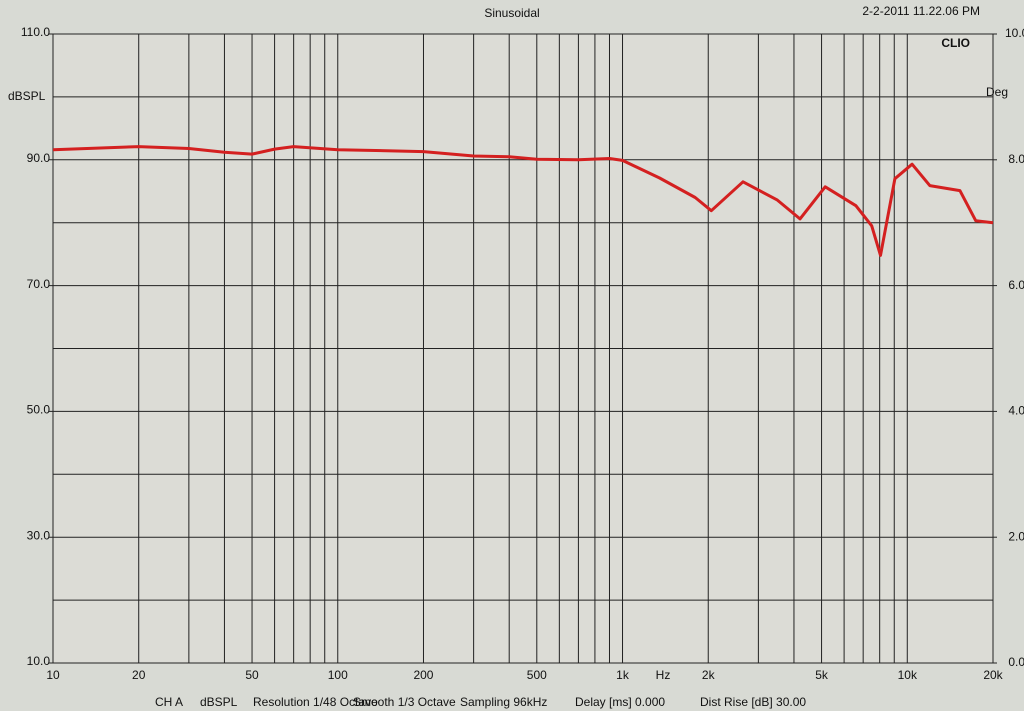 This screenshot has width=1024, height=711. What do you see at coordinates (219, 702) in the screenshot?
I see `footer-text: dBSPL` at bounding box center [219, 702].